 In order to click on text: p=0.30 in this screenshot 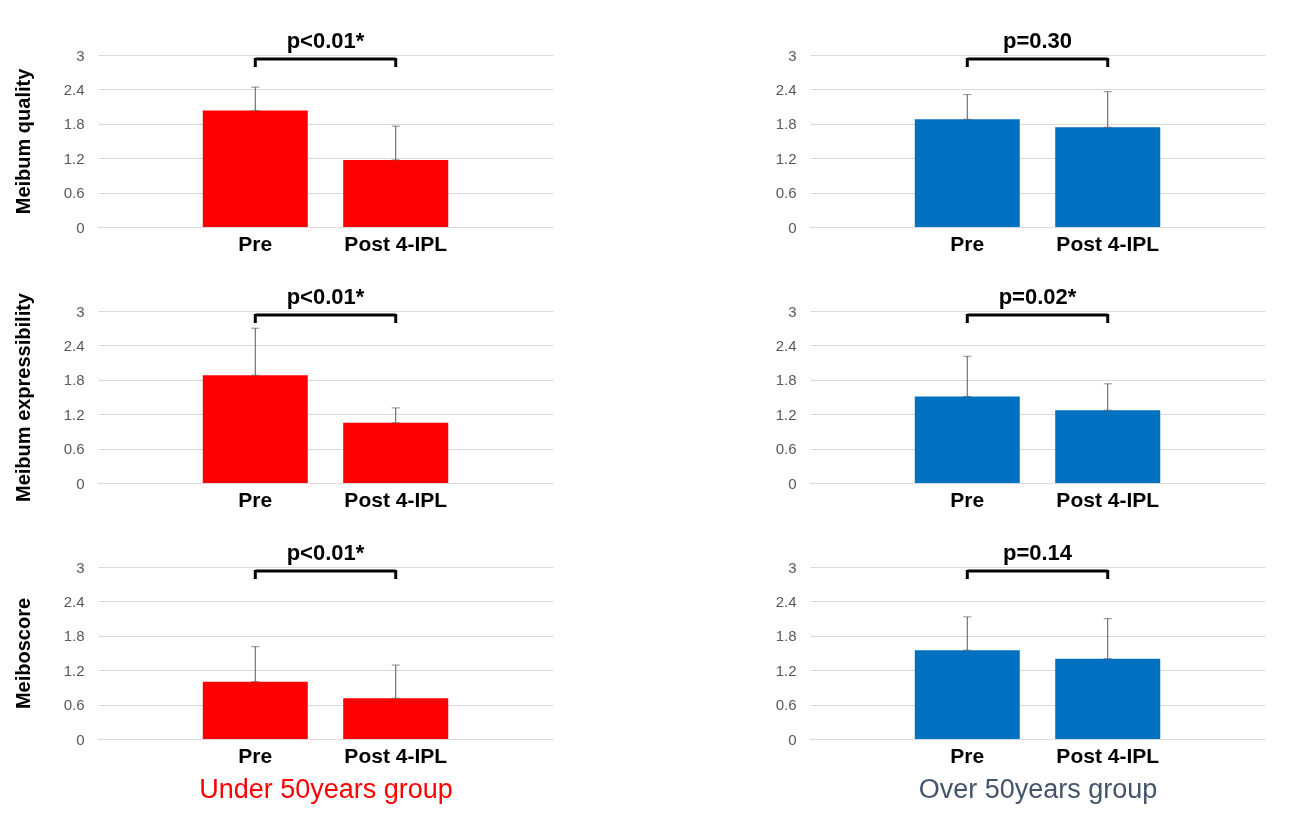, I will do `click(1037, 40)`.